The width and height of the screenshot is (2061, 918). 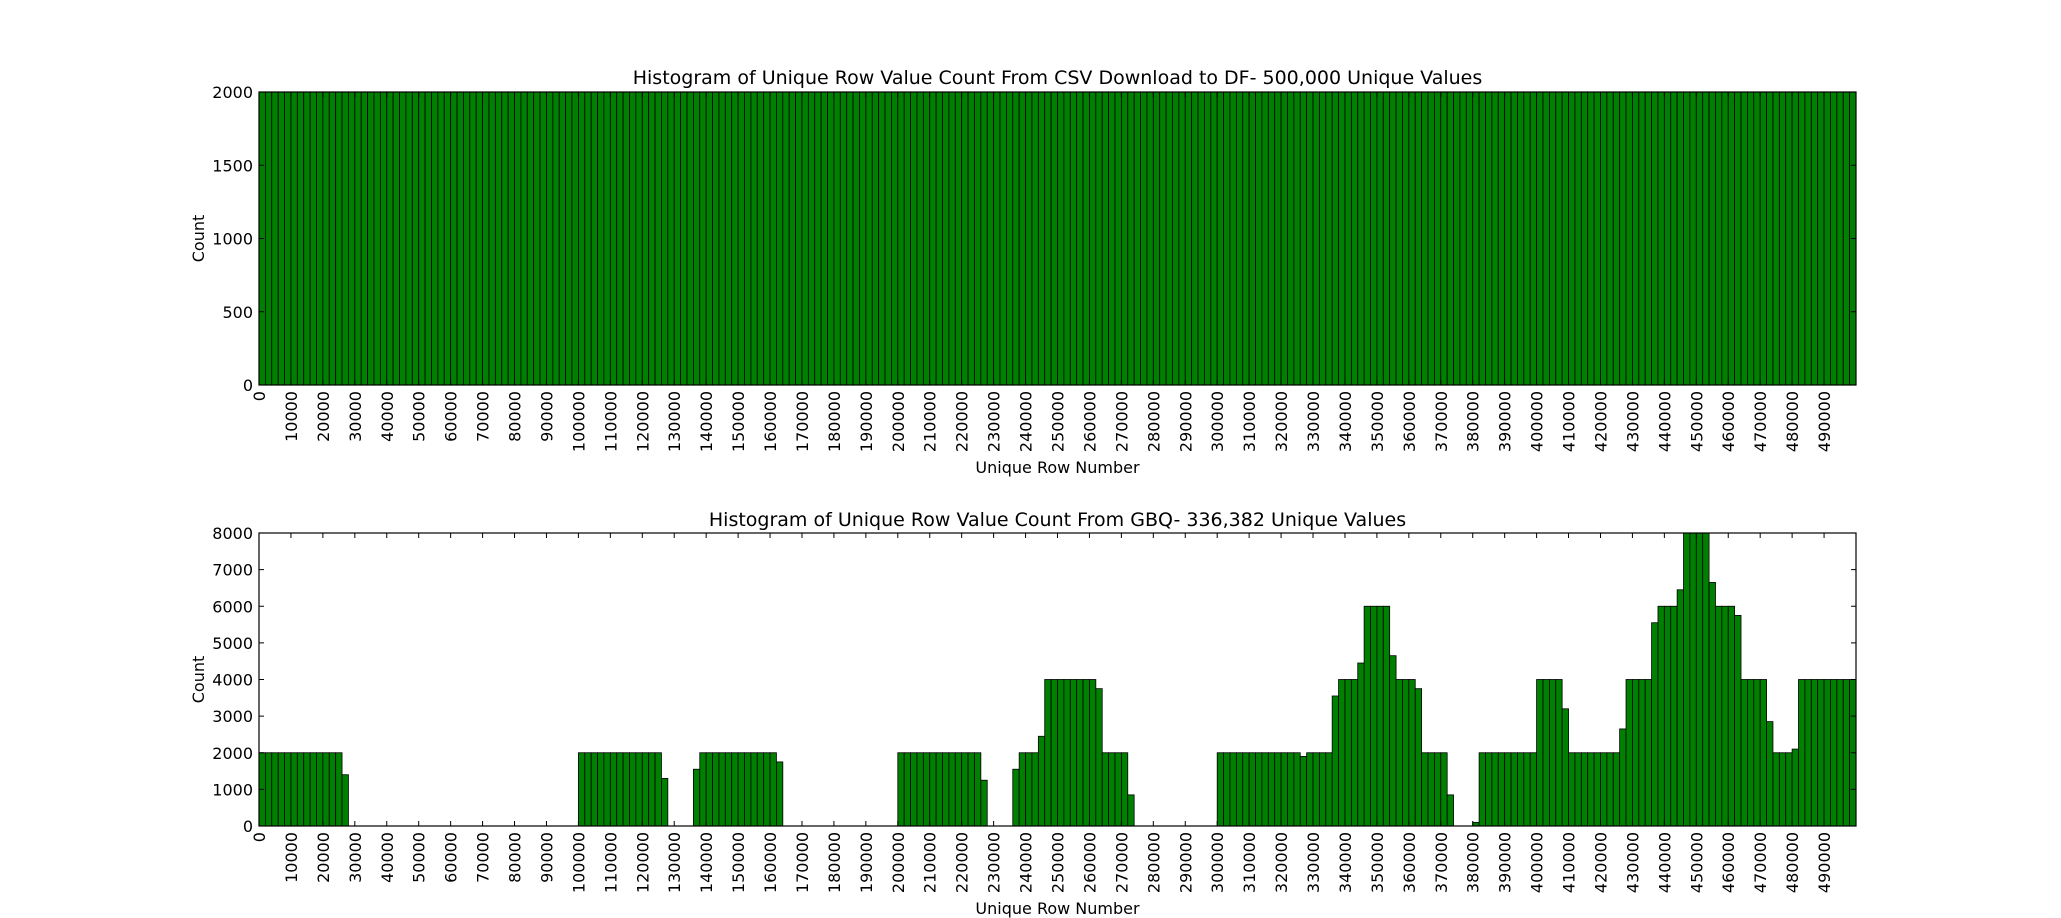 What do you see at coordinates (291, 416) in the screenshot?
I see `x-tick-label: 10000` at bounding box center [291, 416].